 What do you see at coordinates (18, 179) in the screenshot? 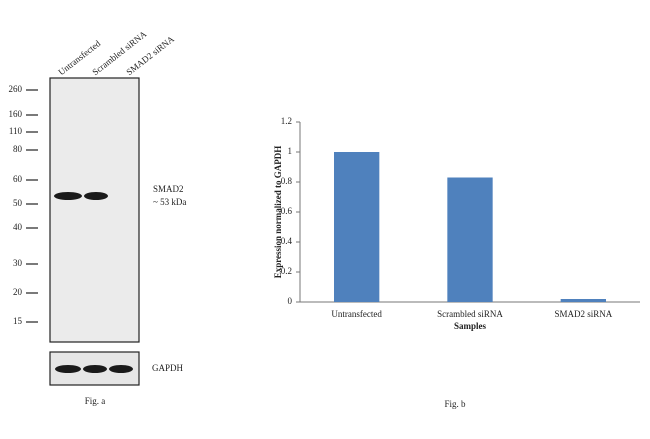
I see `marker-label: 60` at bounding box center [18, 179].